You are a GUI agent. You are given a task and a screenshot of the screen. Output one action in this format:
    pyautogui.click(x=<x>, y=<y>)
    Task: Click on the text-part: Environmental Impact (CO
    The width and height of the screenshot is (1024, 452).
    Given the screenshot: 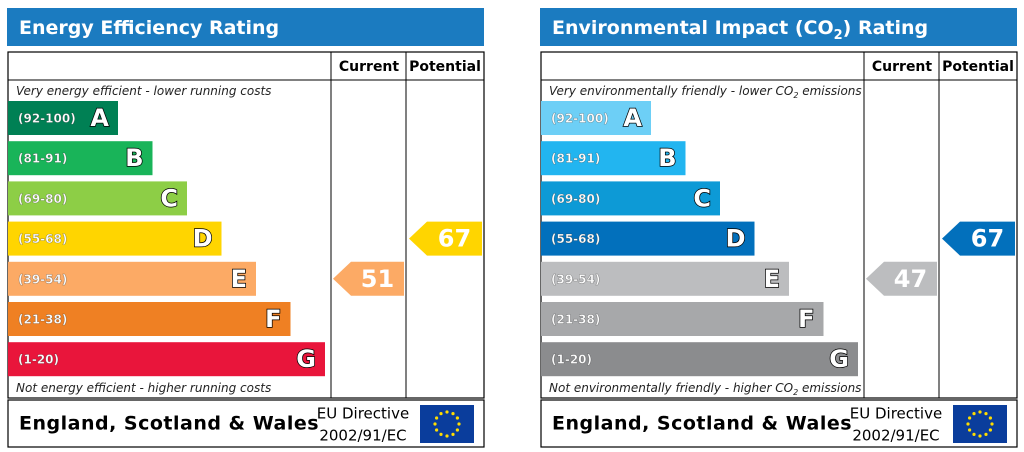 What is the action you would take?
    pyautogui.click(x=693, y=28)
    